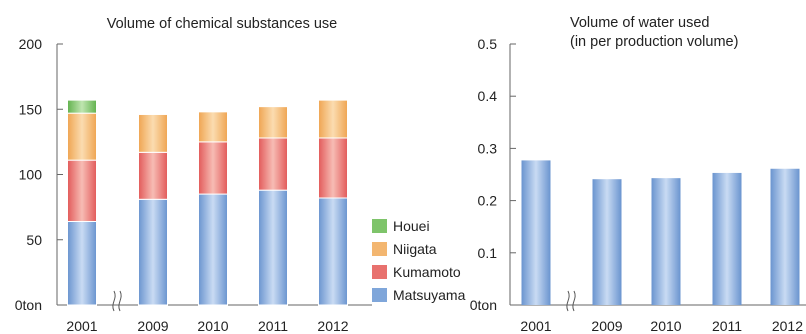  I want to click on bar-niigata-2010, so click(213, 127).